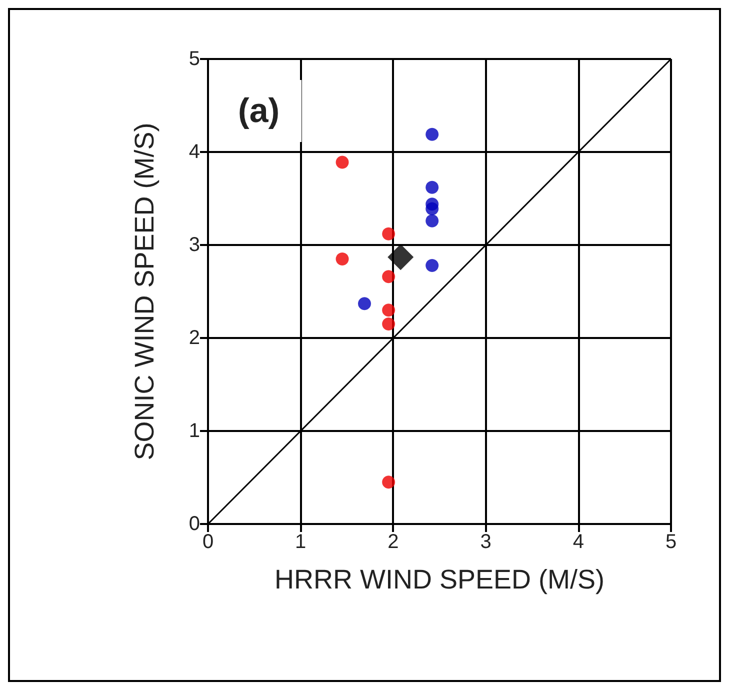  I want to click on y-axis-title: SONIC WIND SPEED (M/S), so click(145, 291).